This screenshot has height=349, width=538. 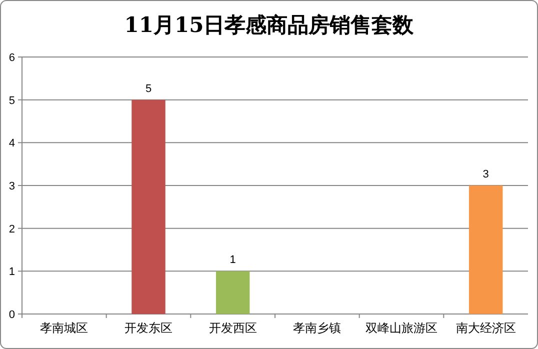 What do you see at coordinates (11, 186) in the screenshot?
I see `y-tick-label: 3` at bounding box center [11, 186].